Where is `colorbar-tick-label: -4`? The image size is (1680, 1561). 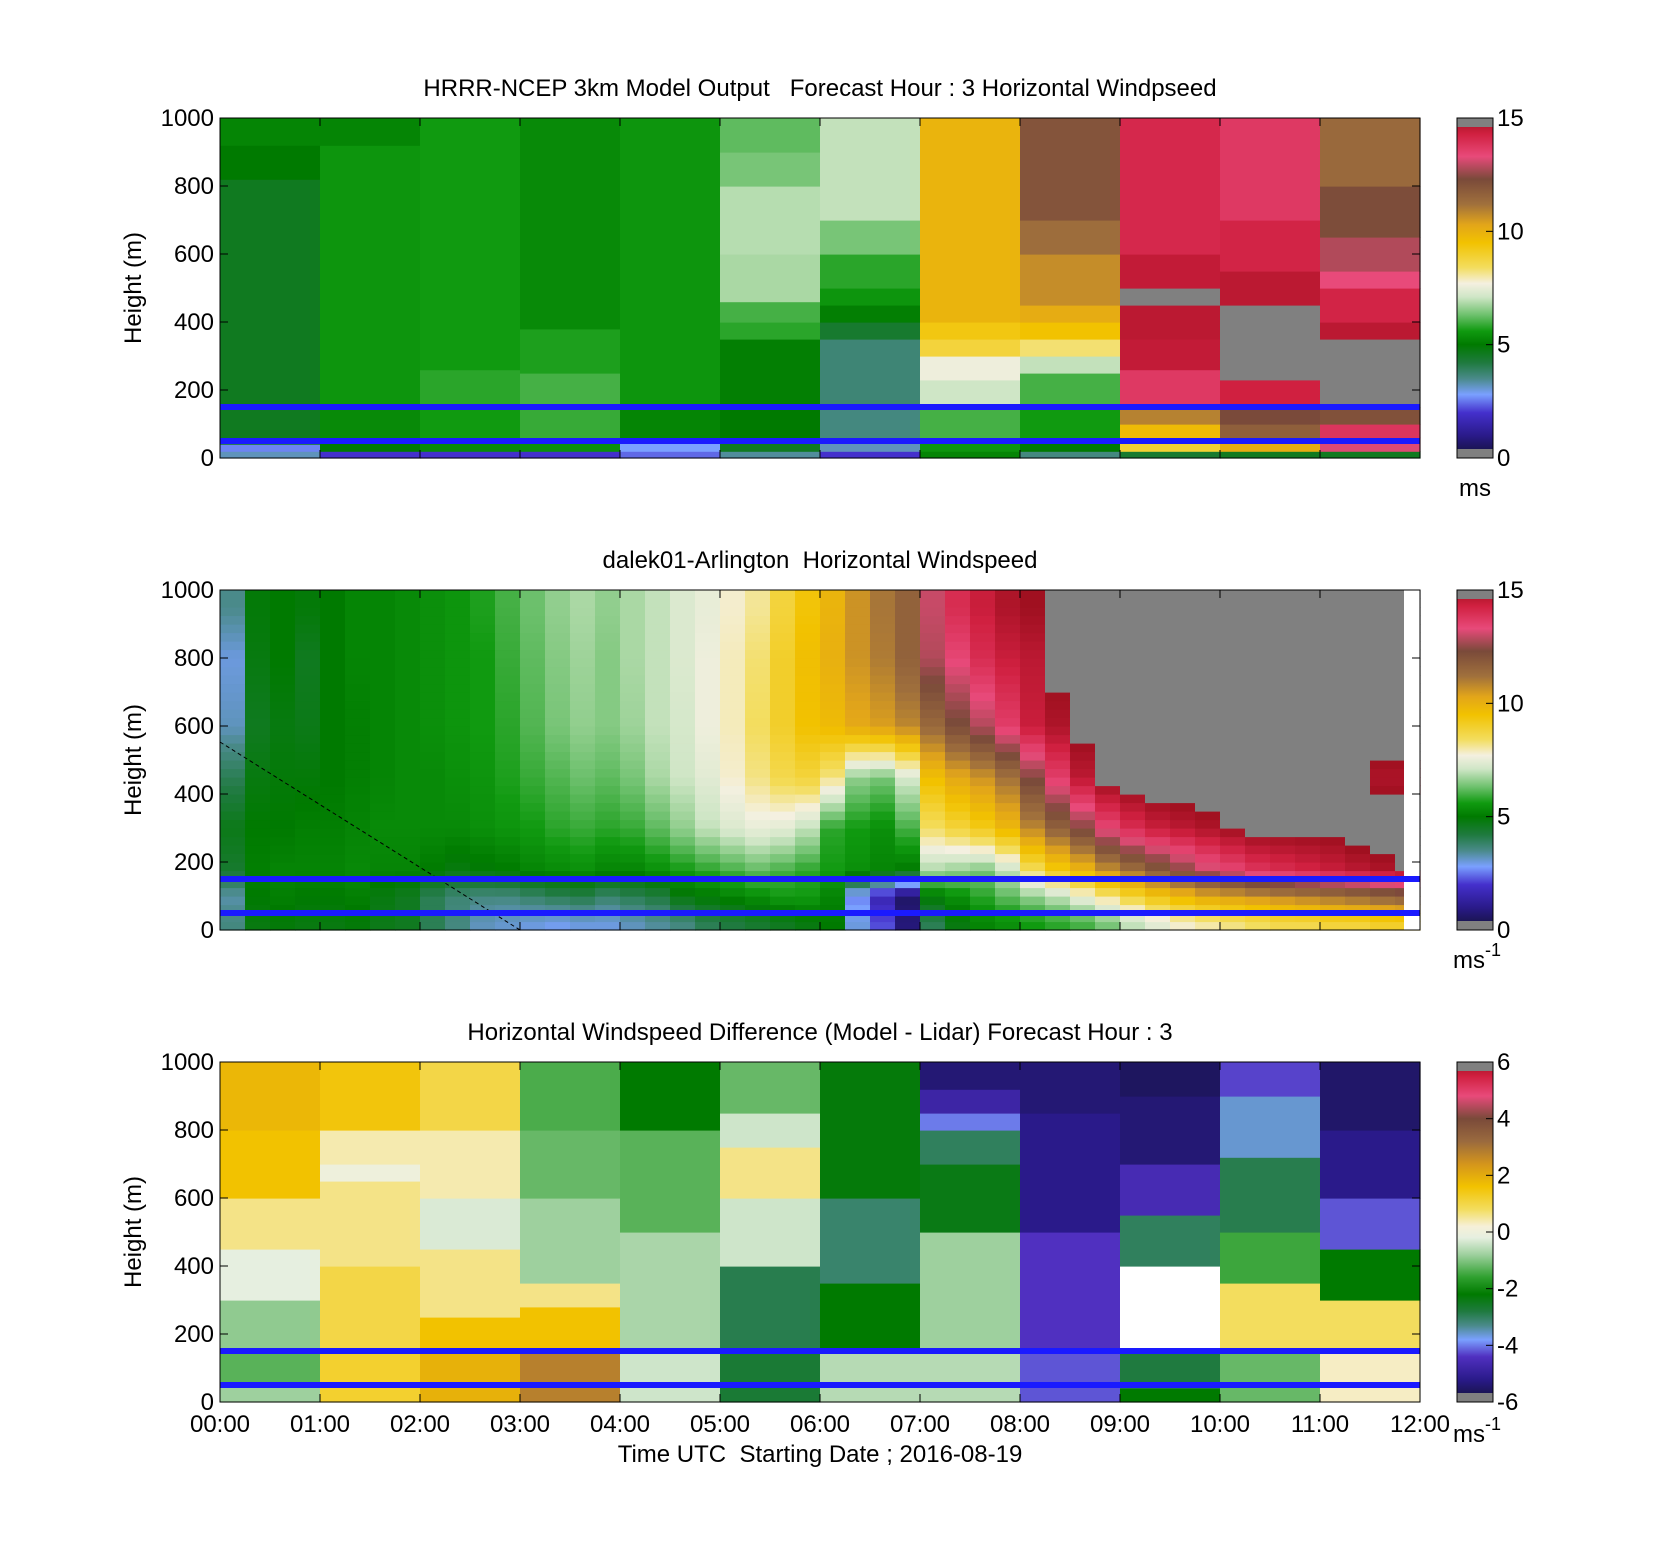 colorbar-tick-label: -4 is located at coordinates (1507, 1345).